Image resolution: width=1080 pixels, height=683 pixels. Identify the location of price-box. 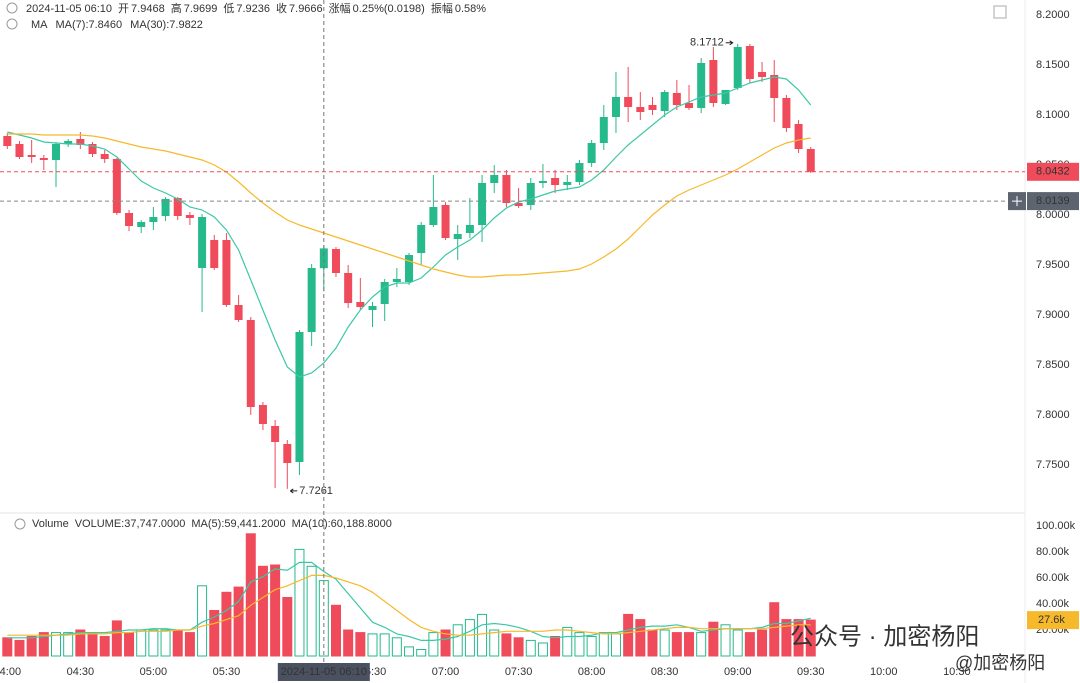
(1053, 171).